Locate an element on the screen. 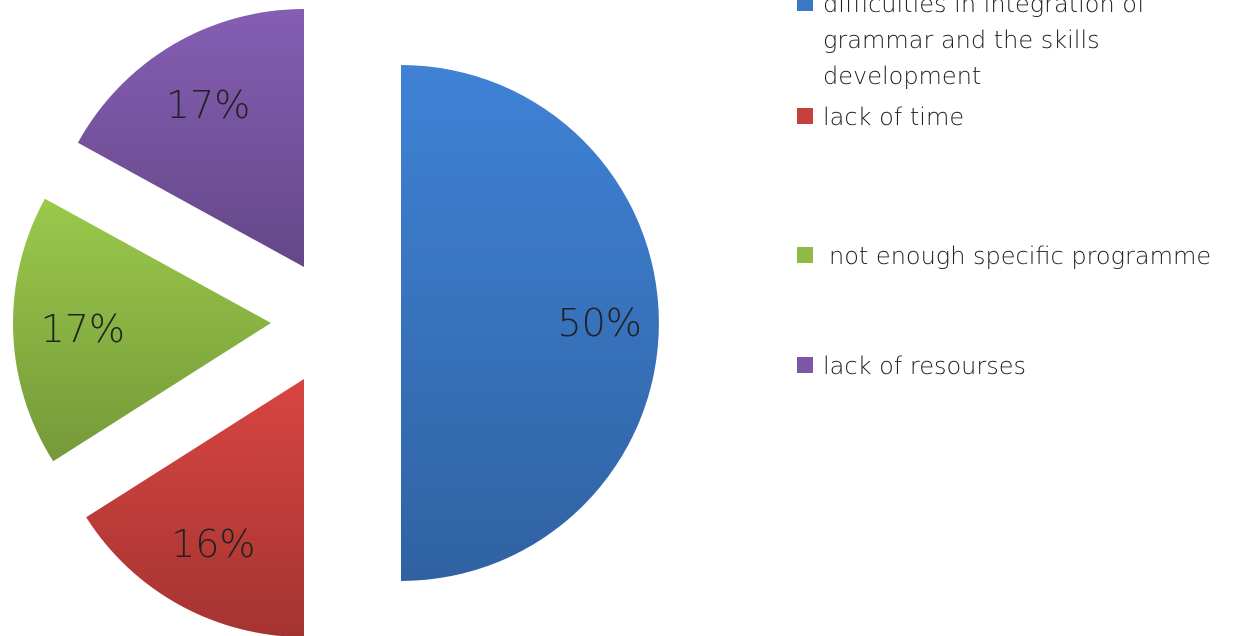 Image resolution: width=1252 pixels, height=636 pixels. slice-programme is located at coordinates (142, 330).